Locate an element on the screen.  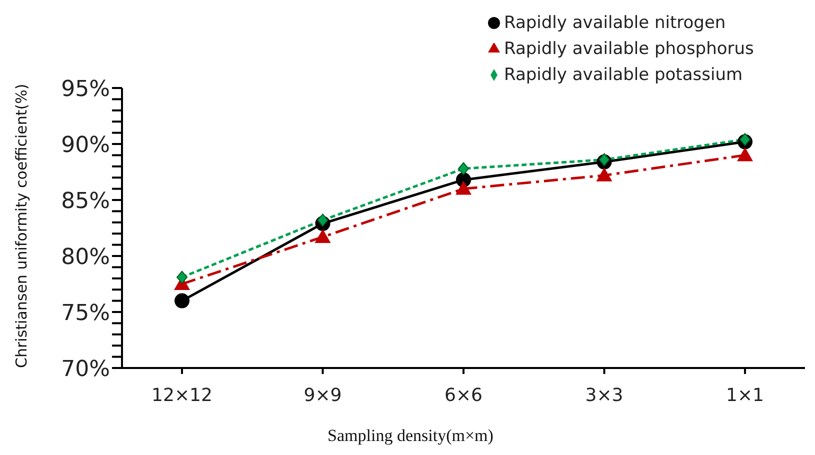
y-tick-label: 80% is located at coordinates (85, 257).